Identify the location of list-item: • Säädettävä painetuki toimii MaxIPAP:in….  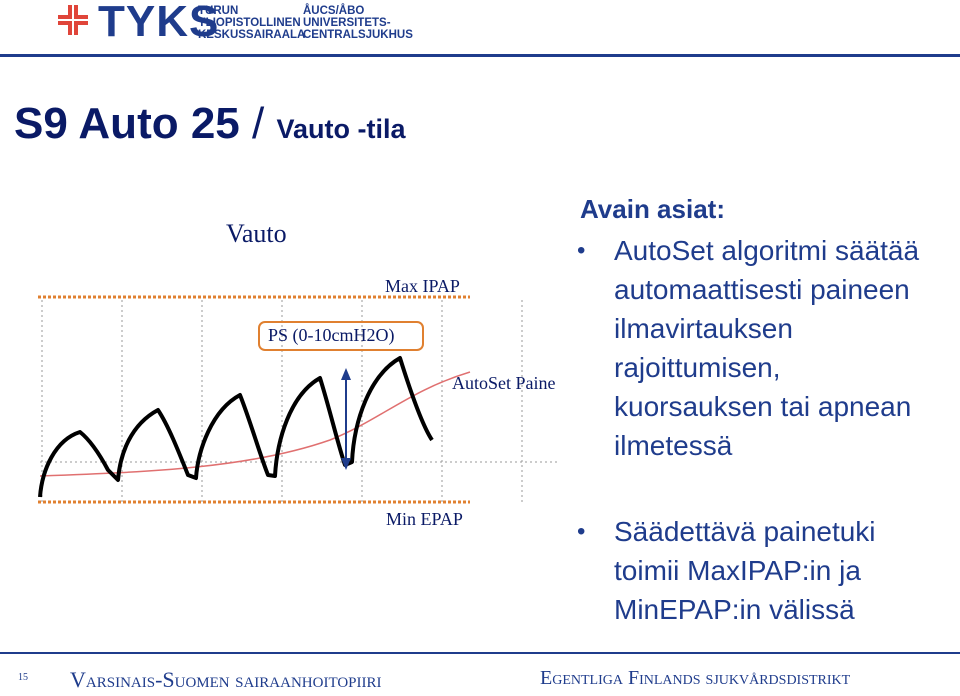
(762, 570).